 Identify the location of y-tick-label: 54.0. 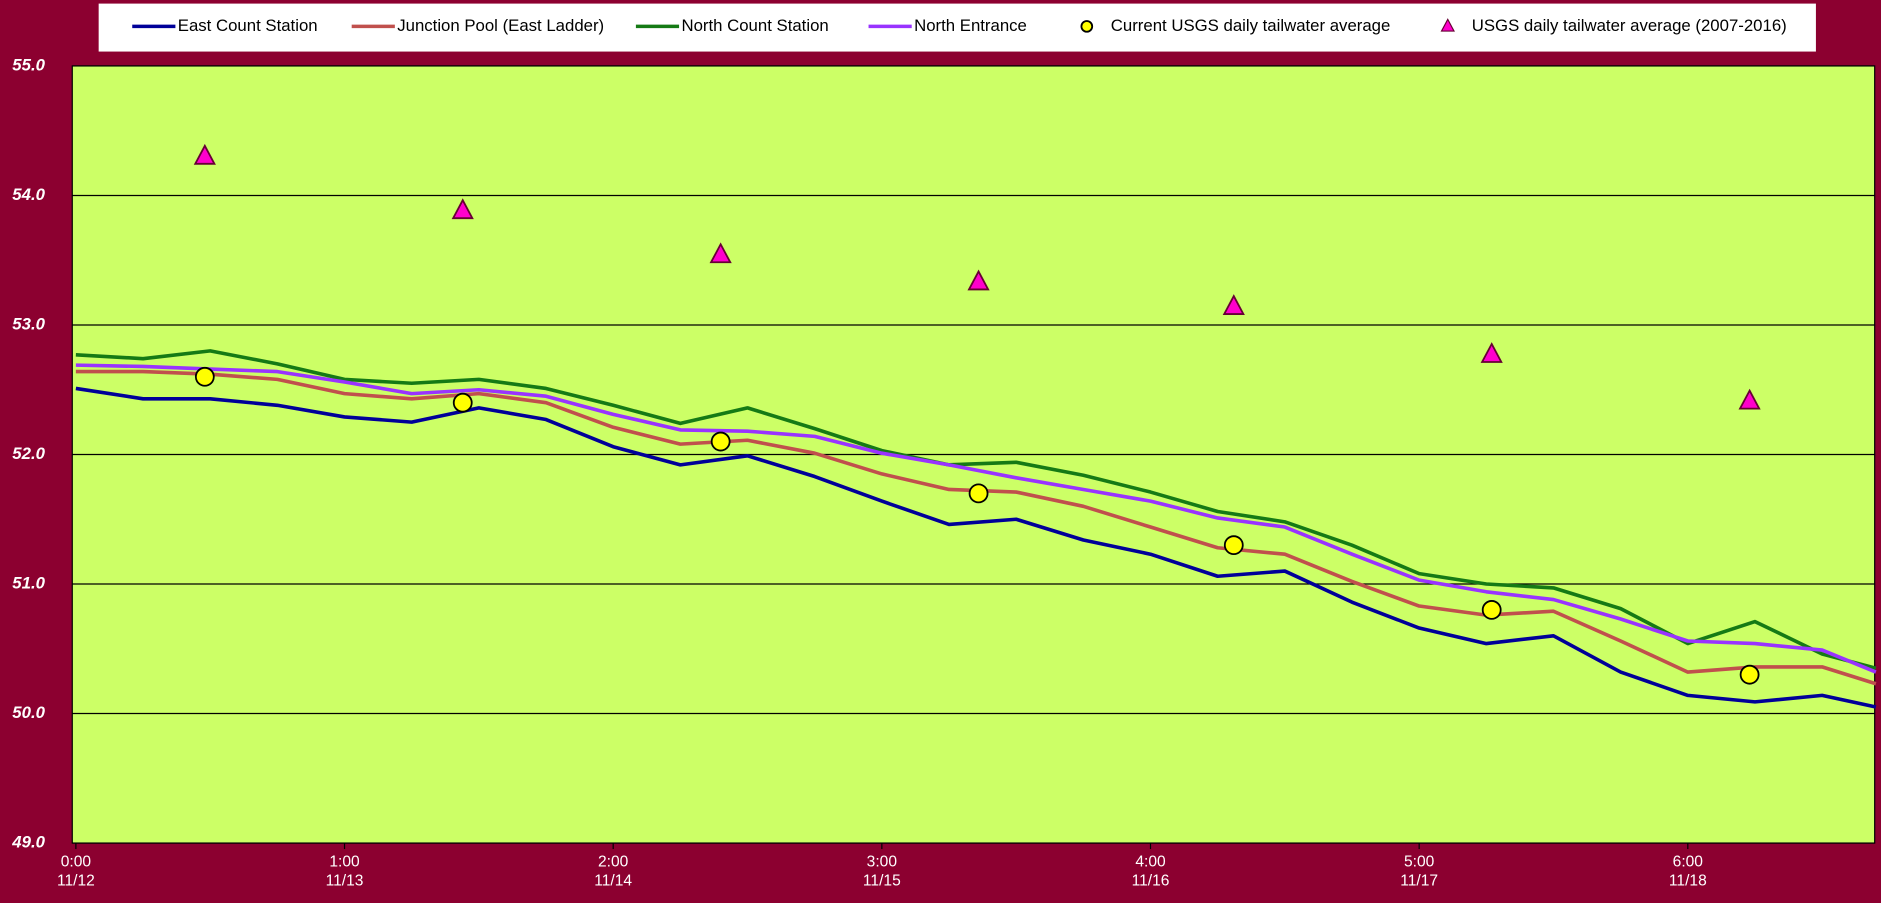
(28, 194).